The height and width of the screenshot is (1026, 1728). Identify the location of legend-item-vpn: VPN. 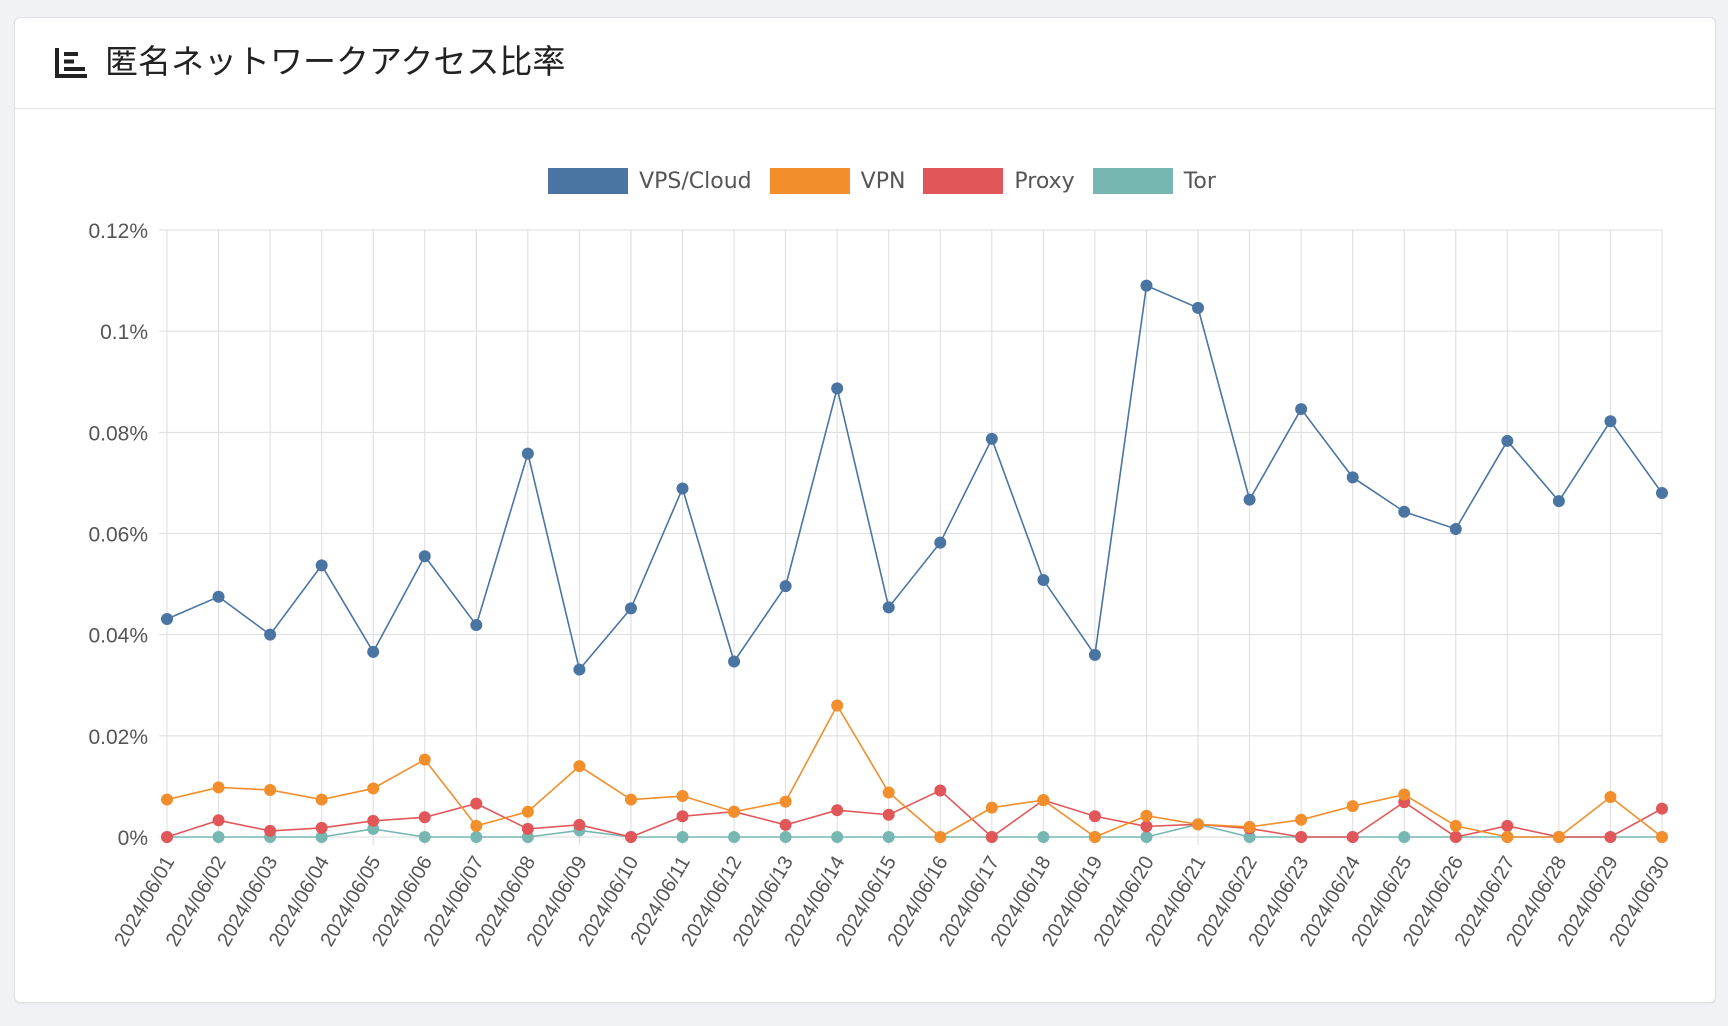
(837, 181).